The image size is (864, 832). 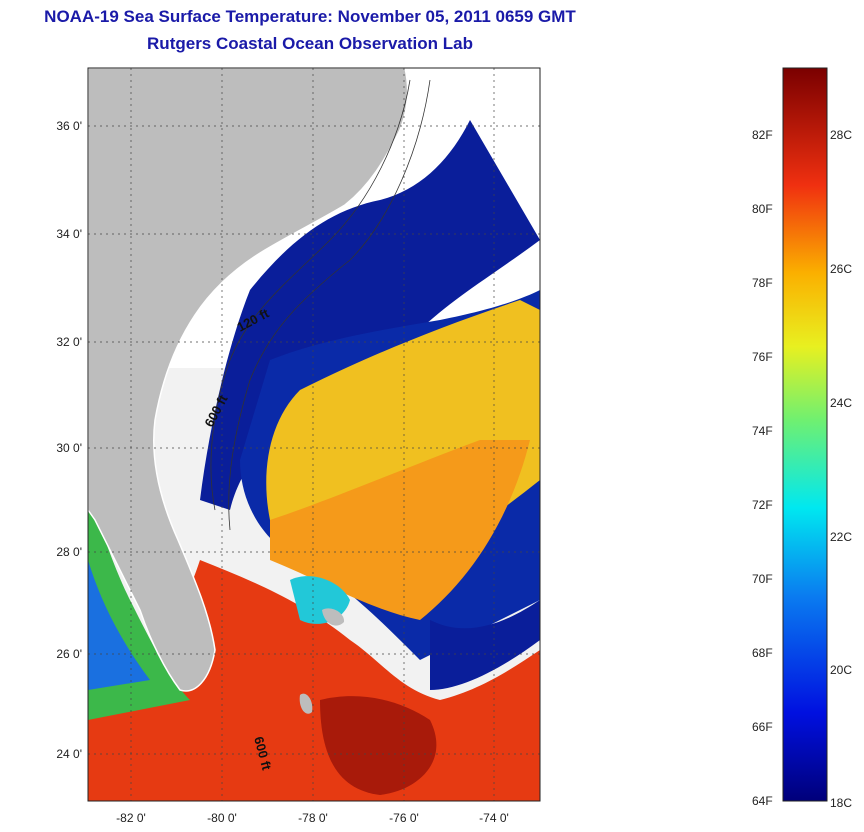 What do you see at coordinates (762, 505) in the screenshot?
I see `colorbar-label-f: 72F` at bounding box center [762, 505].